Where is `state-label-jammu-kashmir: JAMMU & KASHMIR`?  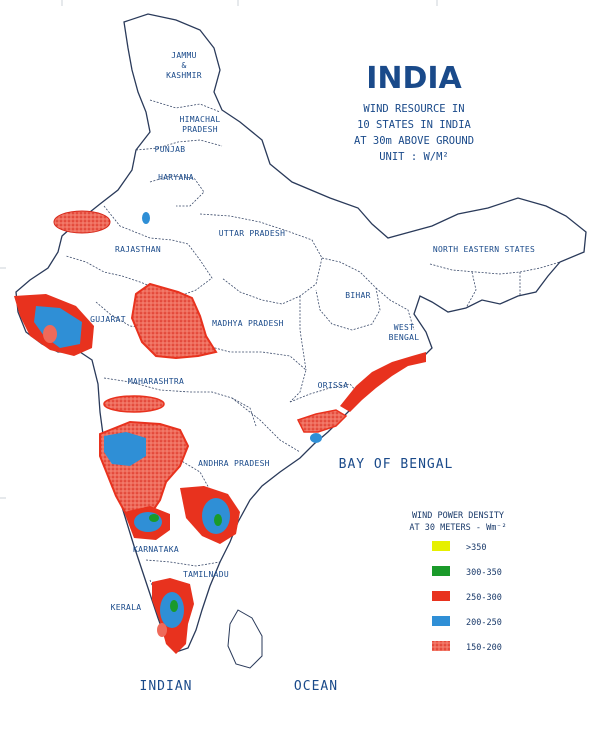
state-label-jammu-kashmir: JAMMU & KASHMIR is located at coordinates (184, 65).